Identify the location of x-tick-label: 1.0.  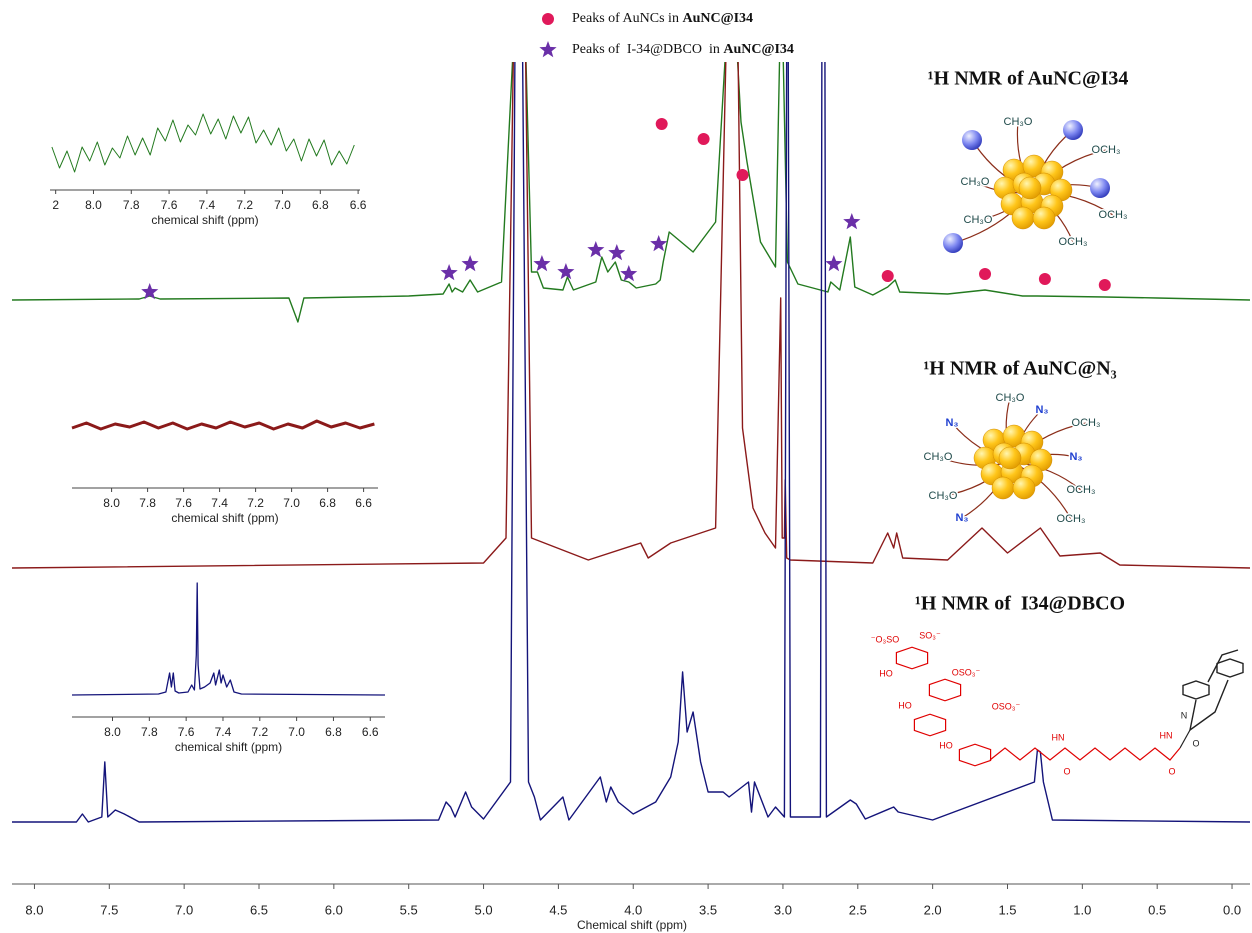
(1082, 909).